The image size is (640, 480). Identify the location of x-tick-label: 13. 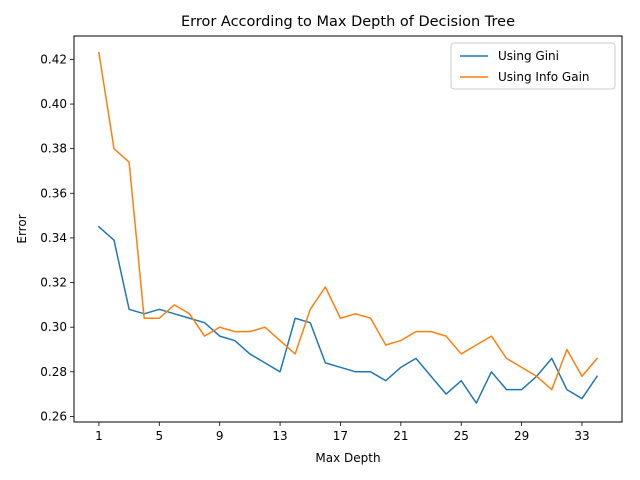
(279, 436).